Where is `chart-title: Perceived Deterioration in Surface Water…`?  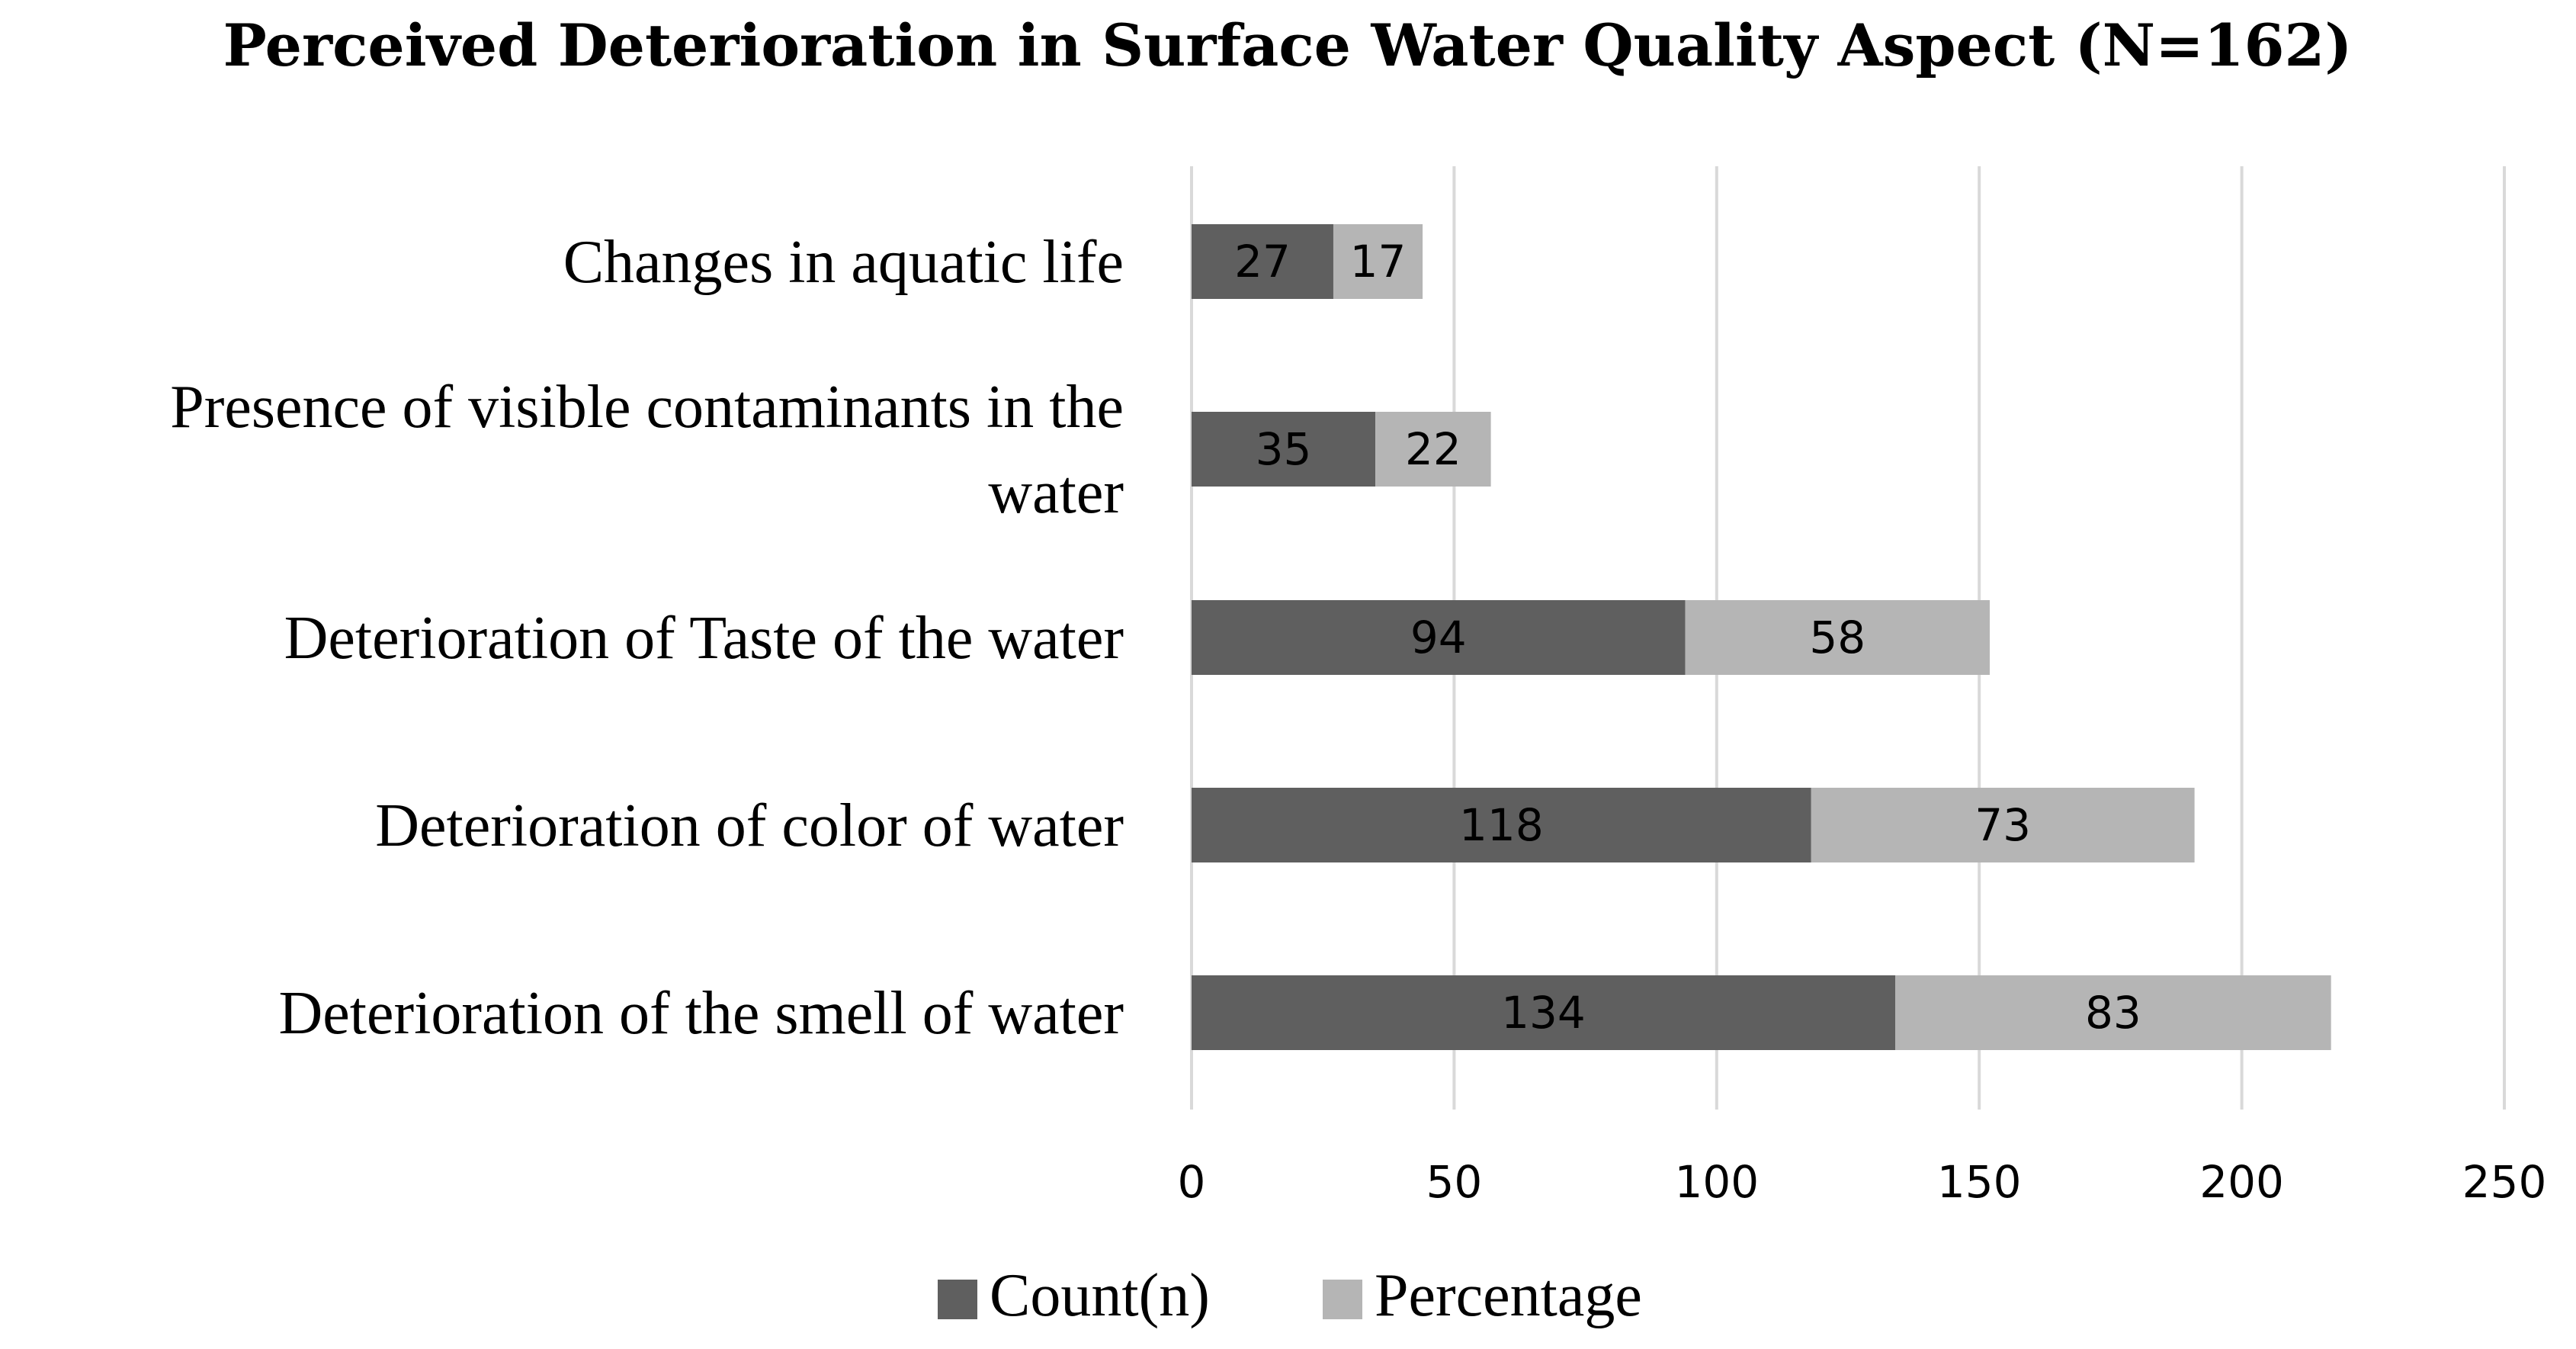
chart-title: Perceived Deterioration in Surface Water… is located at coordinates (1288, 45).